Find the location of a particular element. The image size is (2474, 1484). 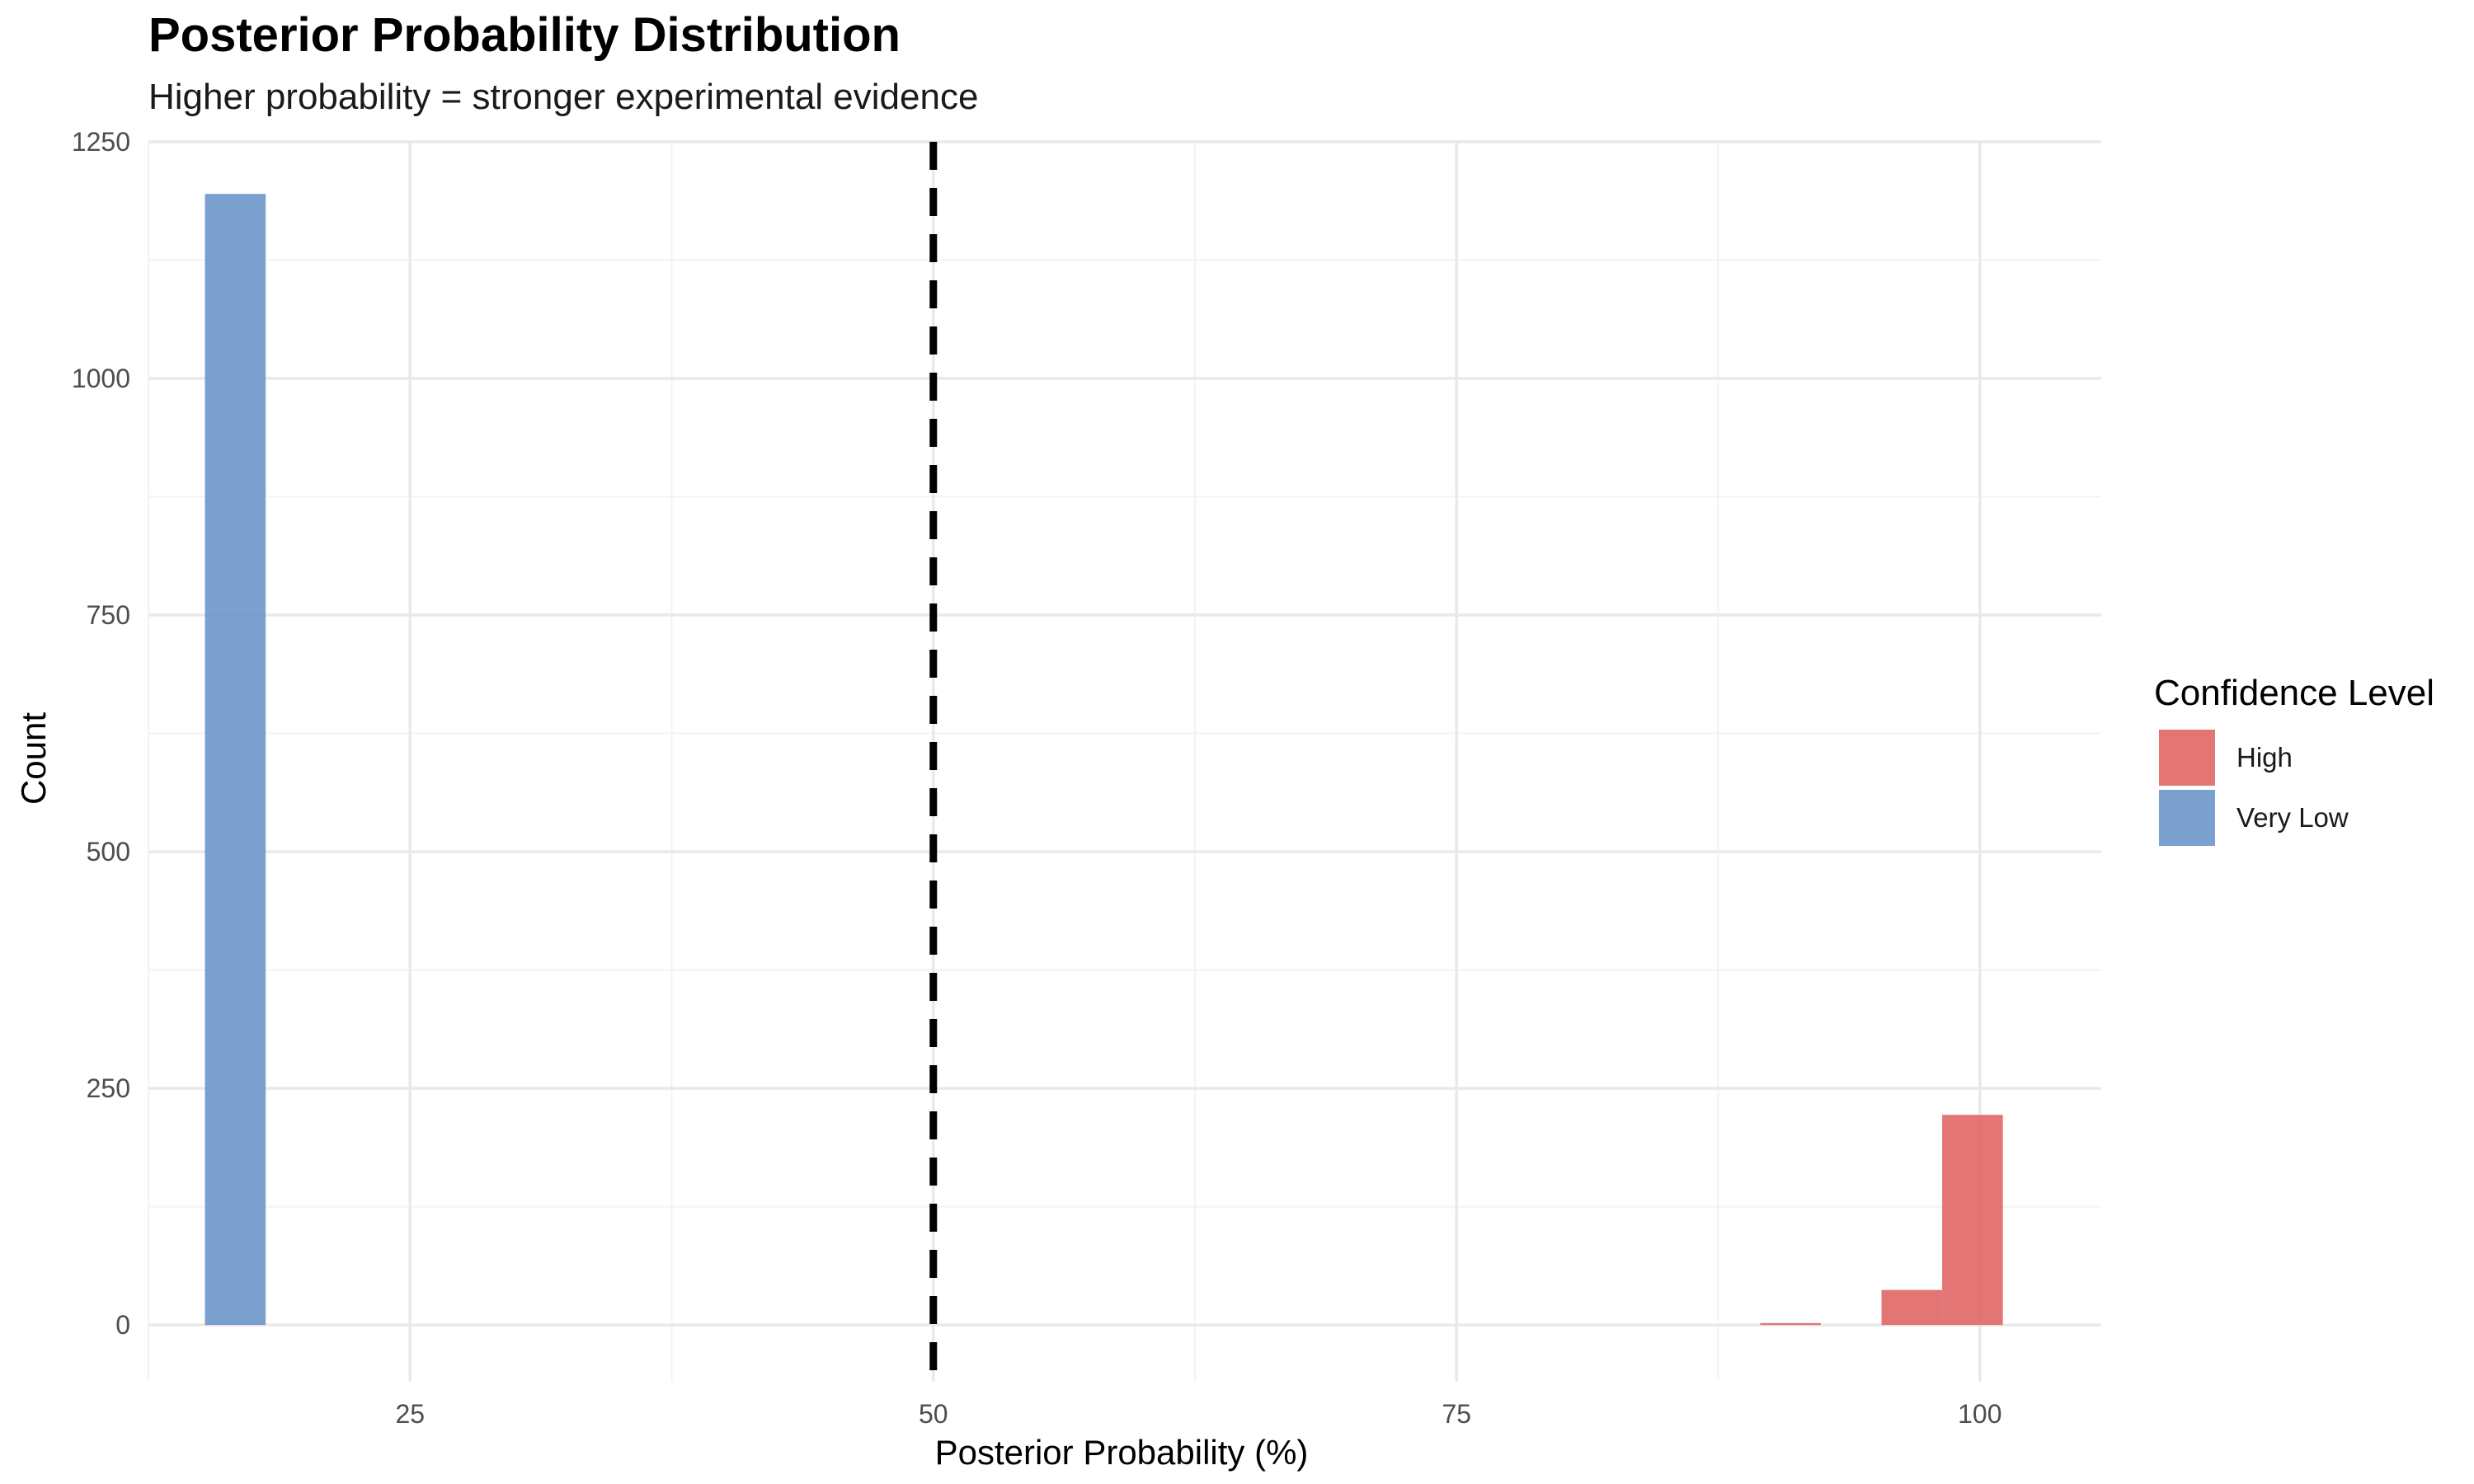

x-tick-label: 25 is located at coordinates (410, 1414).